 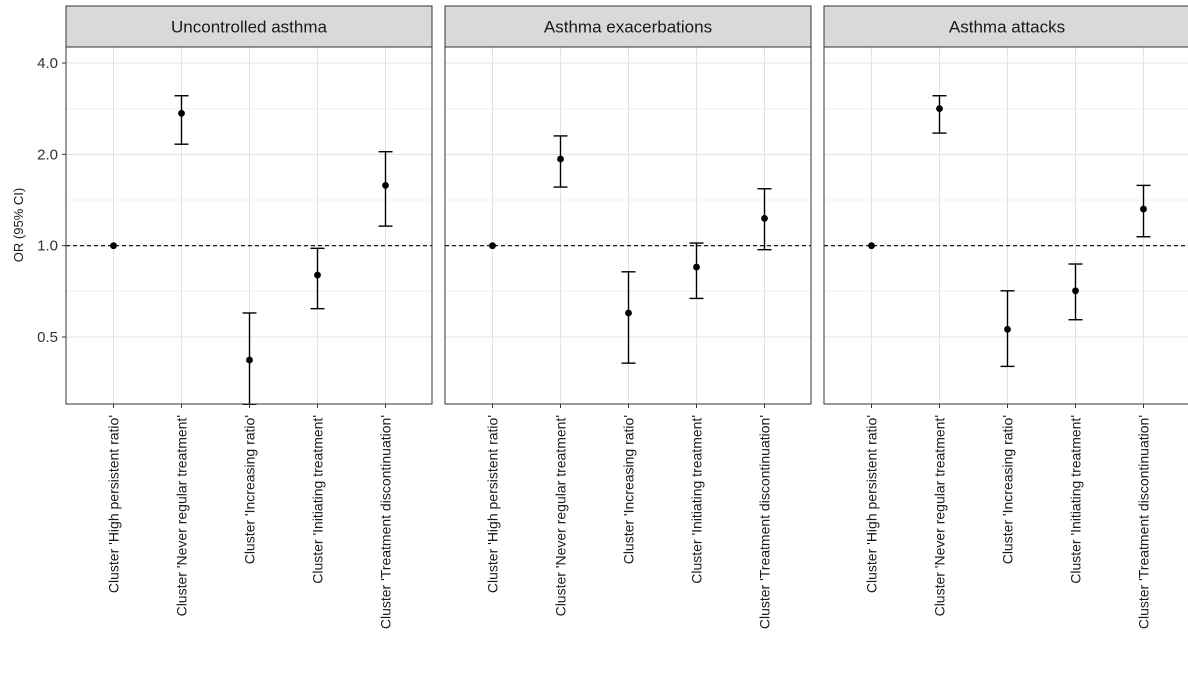 I want to click on facet-title: Asthma exacerbations, so click(x=628, y=27).